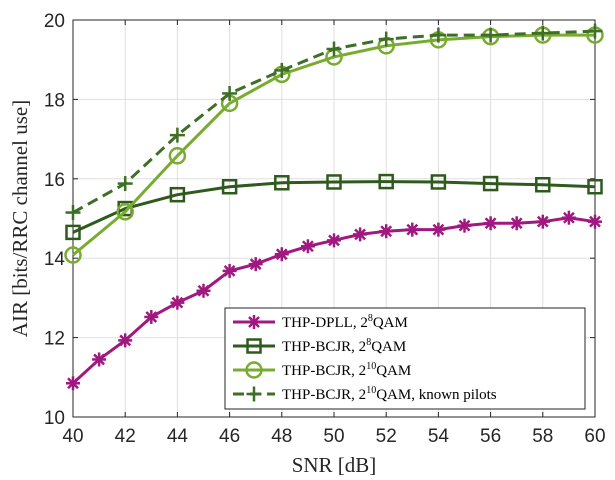 The width and height of the screenshot is (615, 480). What do you see at coordinates (405, 358) in the screenshot?
I see `legend-box` at bounding box center [405, 358].